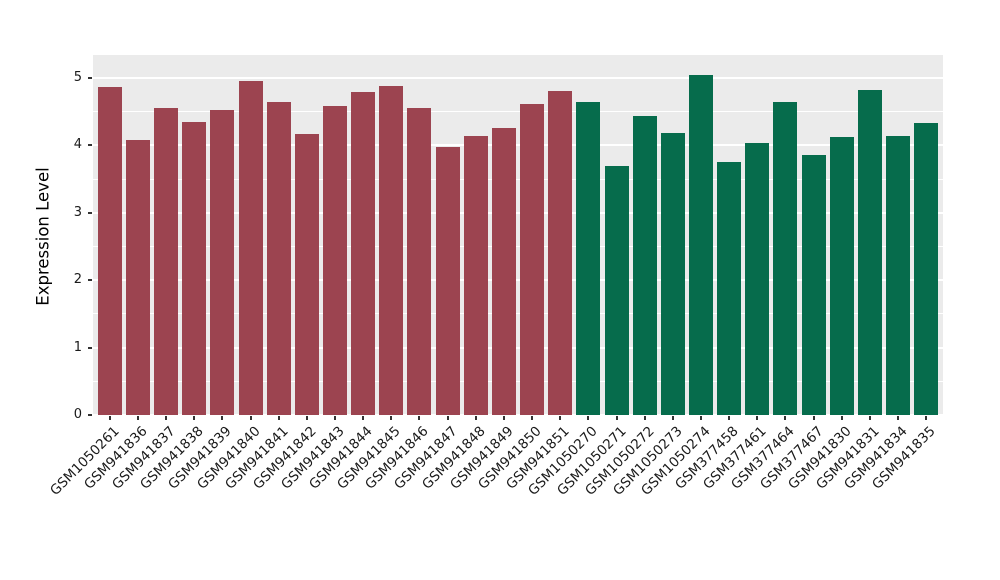  What do you see at coordinates (77, 212) in the screenshot?
I see `y-tick-label: 3` at bounding box center [77, 212].